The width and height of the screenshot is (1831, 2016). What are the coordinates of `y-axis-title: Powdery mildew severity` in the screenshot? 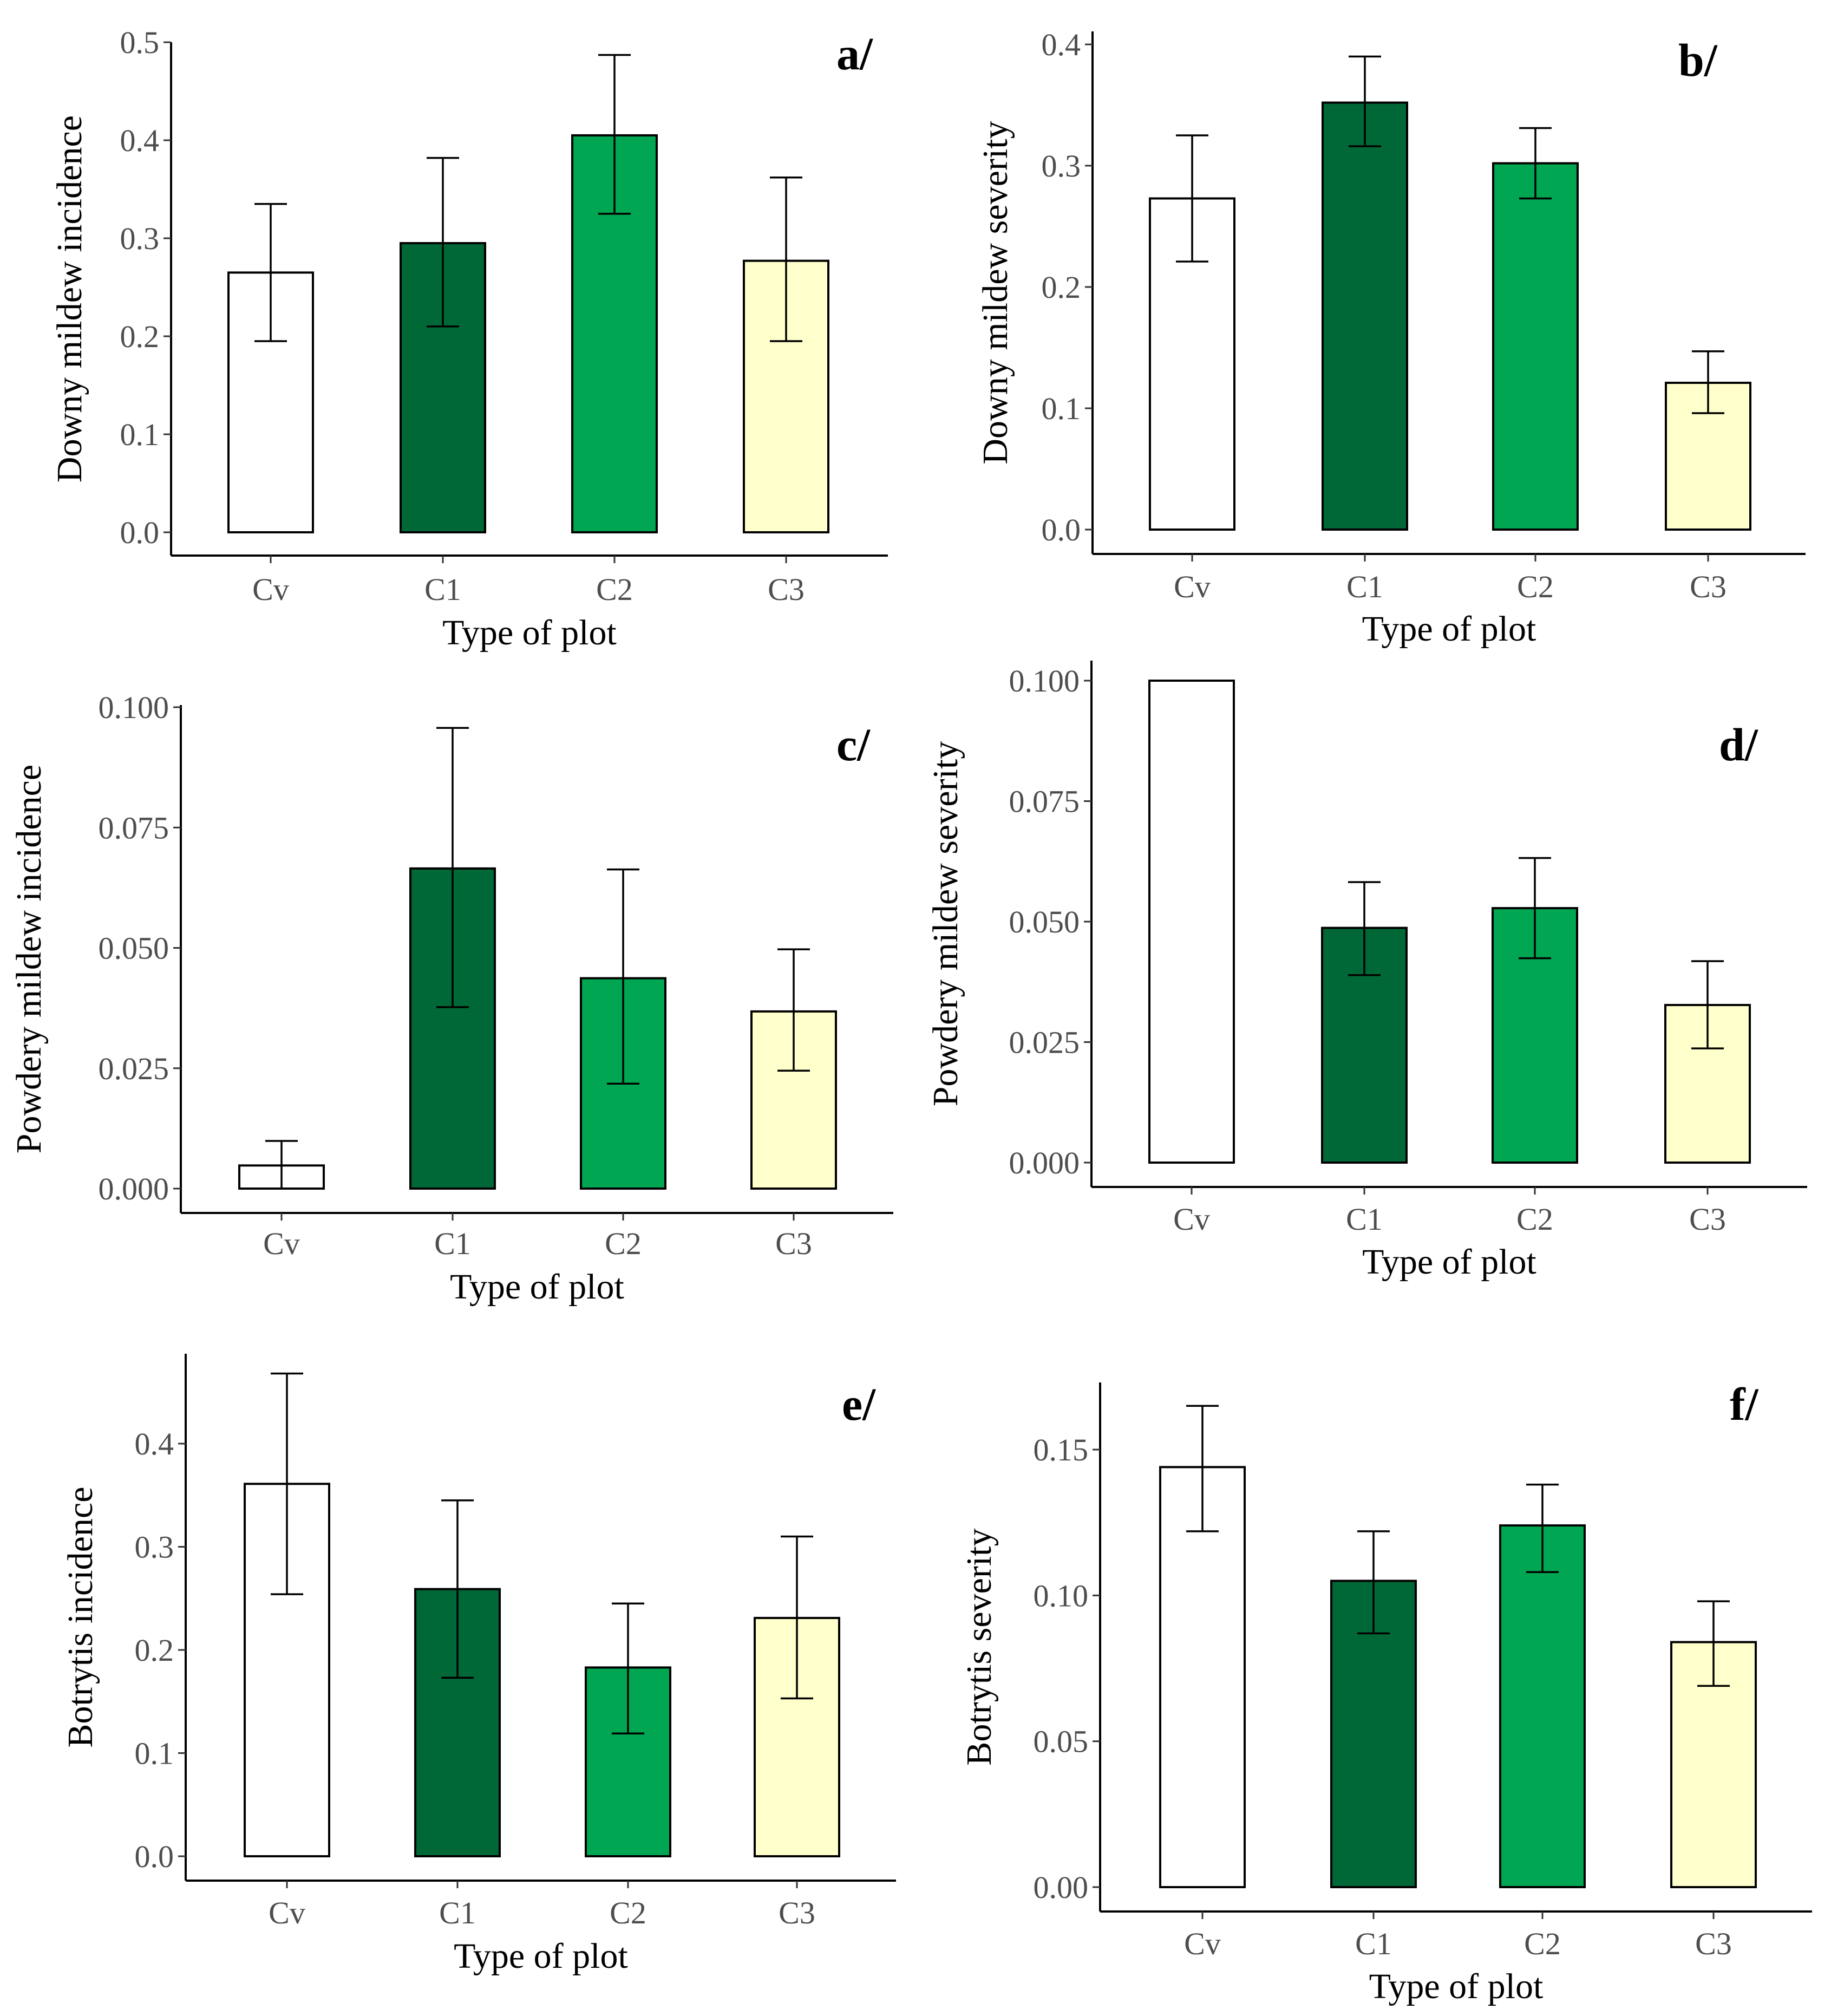 It's located at (945, 924).